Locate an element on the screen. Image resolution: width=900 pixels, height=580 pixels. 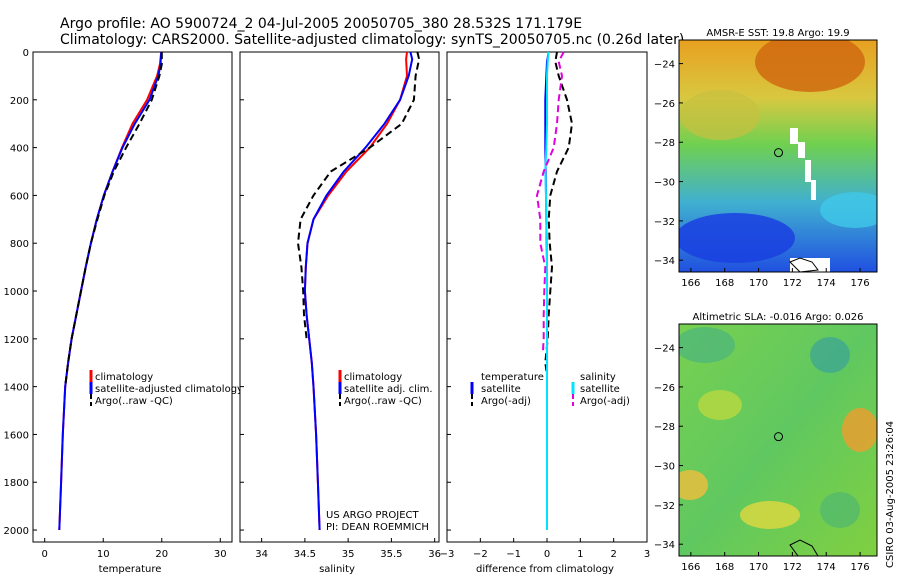
y-tick-label: 1200 is located at coordinates (16, 340).